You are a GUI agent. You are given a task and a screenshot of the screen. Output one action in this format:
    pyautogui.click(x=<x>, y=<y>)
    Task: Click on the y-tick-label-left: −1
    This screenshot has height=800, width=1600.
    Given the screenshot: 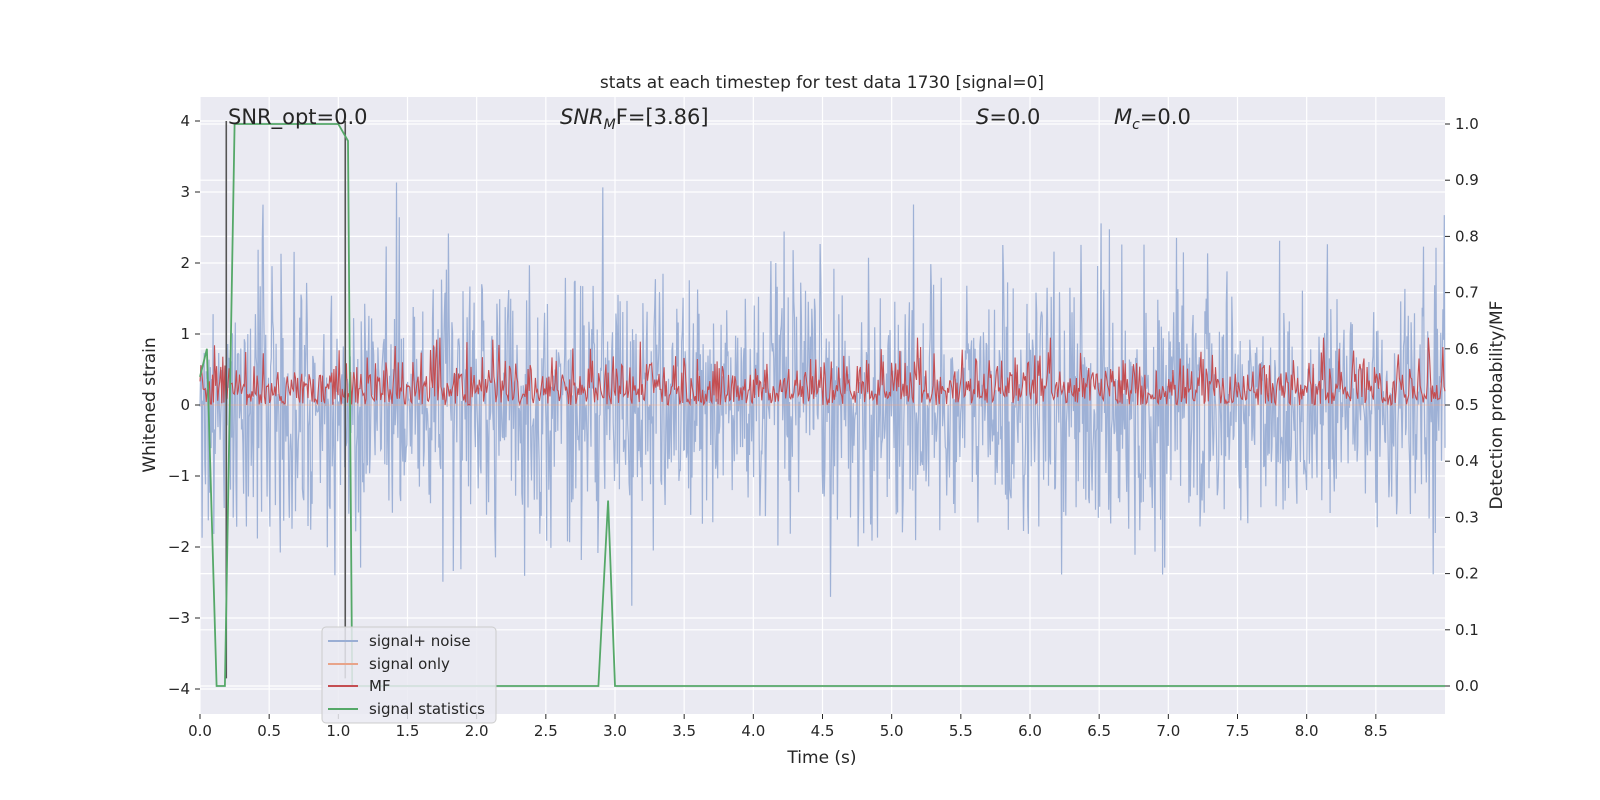 What is the action you would take?
    pyautogui.click(x=179, y=476)
    